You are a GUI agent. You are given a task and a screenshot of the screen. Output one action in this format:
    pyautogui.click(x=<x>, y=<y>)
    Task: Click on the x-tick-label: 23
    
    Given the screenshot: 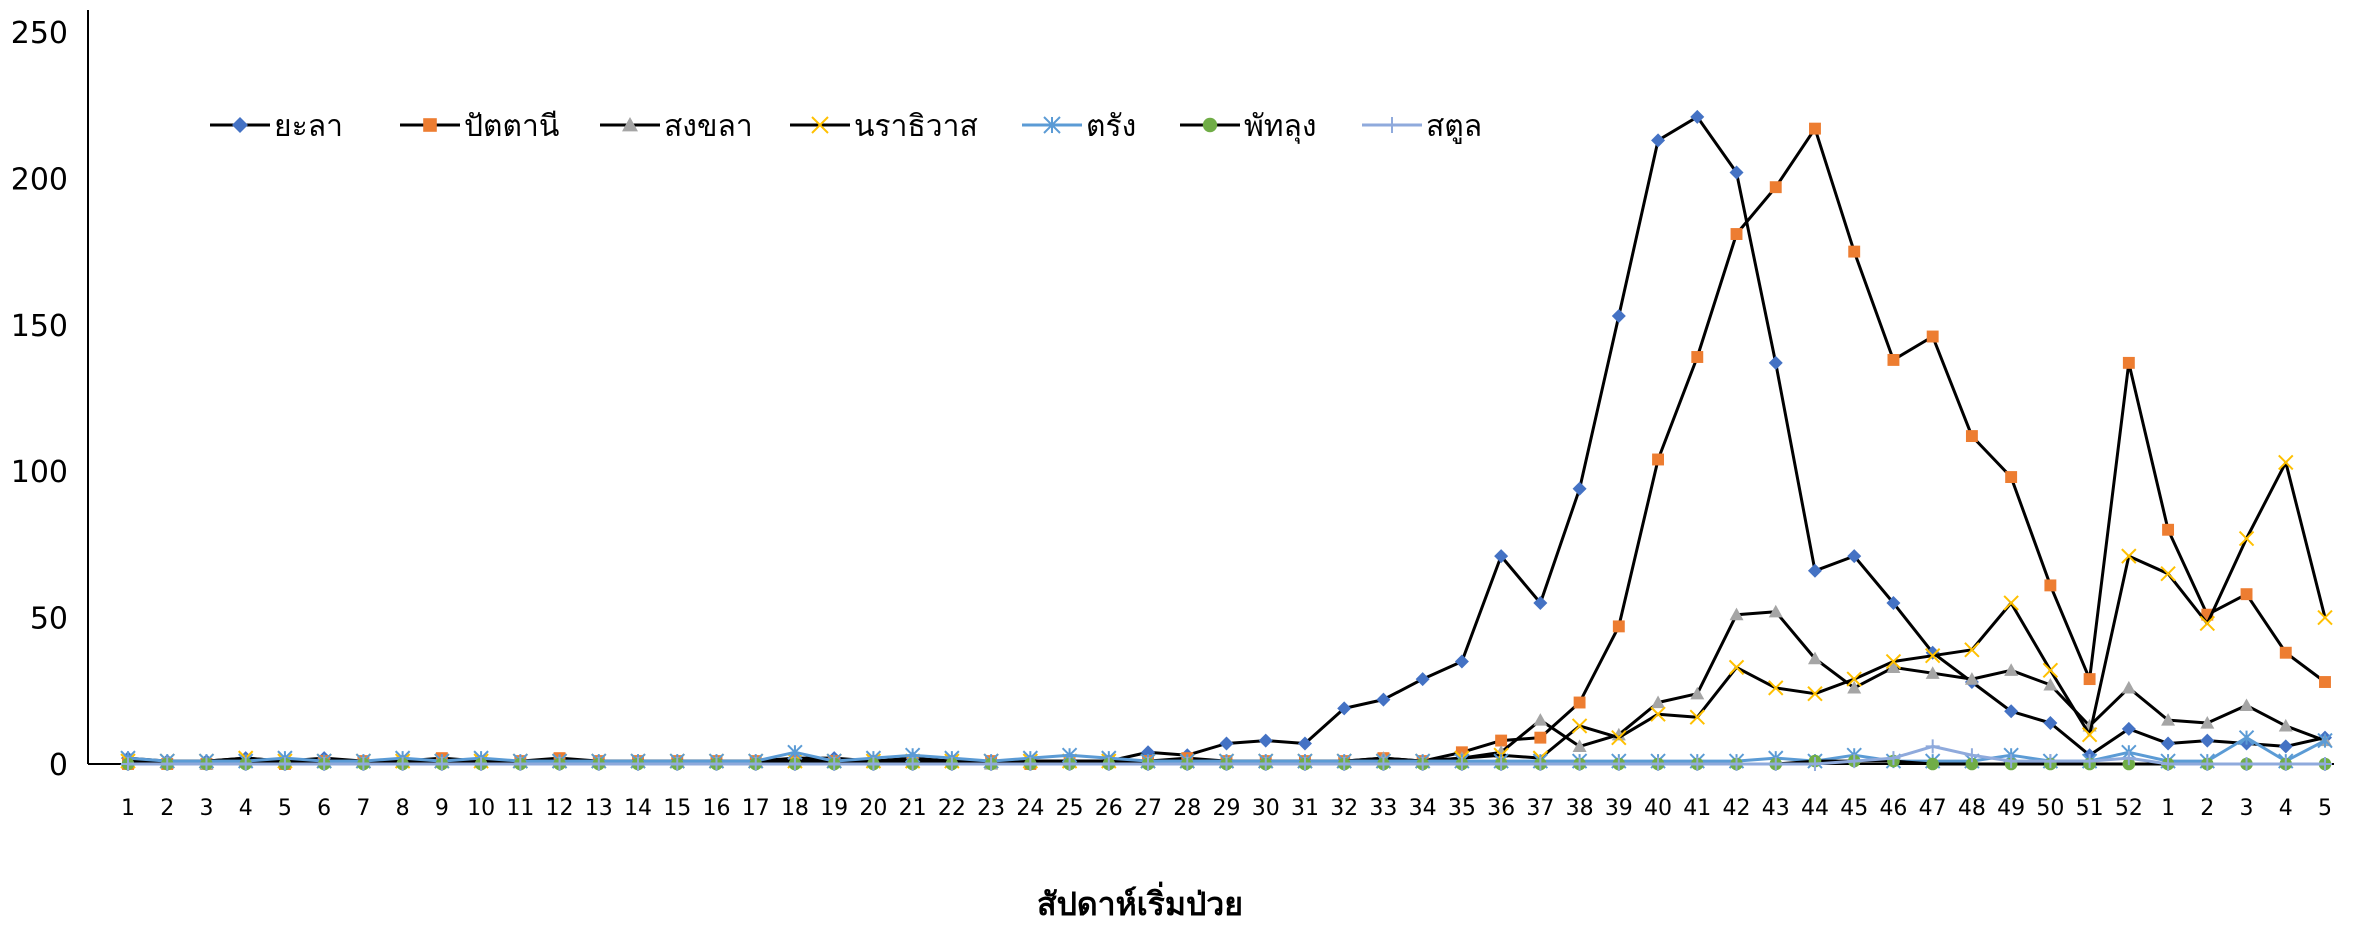 What is the action you would take?
    pyautogui.click(x=991, y=808)
    